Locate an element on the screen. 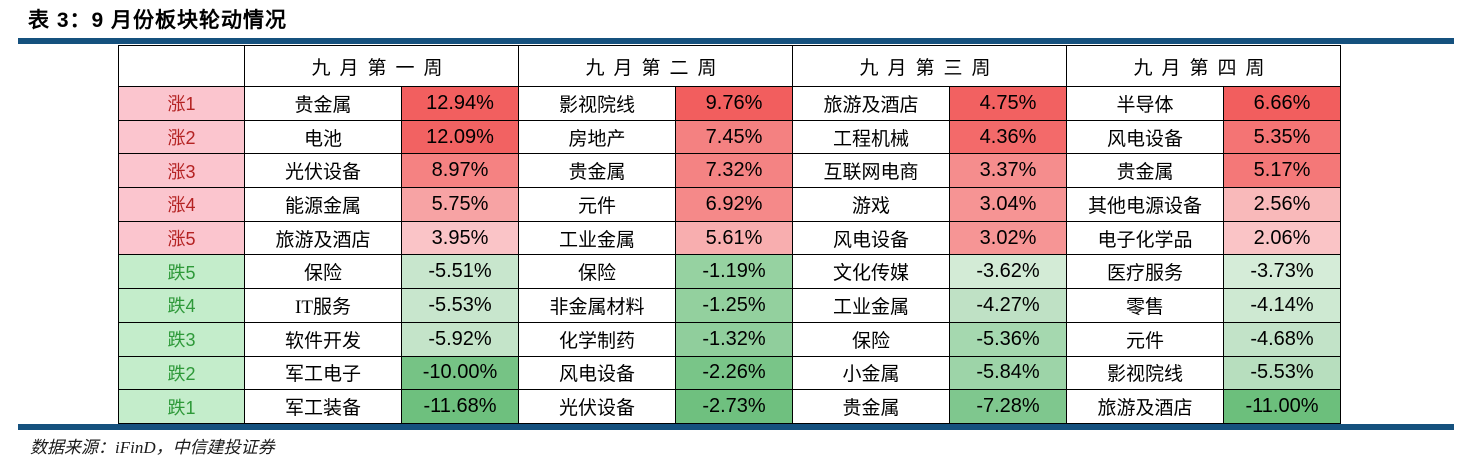 The width and height of the screenshot is (1466, 467). sector-cell: 其他电源设备 is located at coordinates (1145, 204).